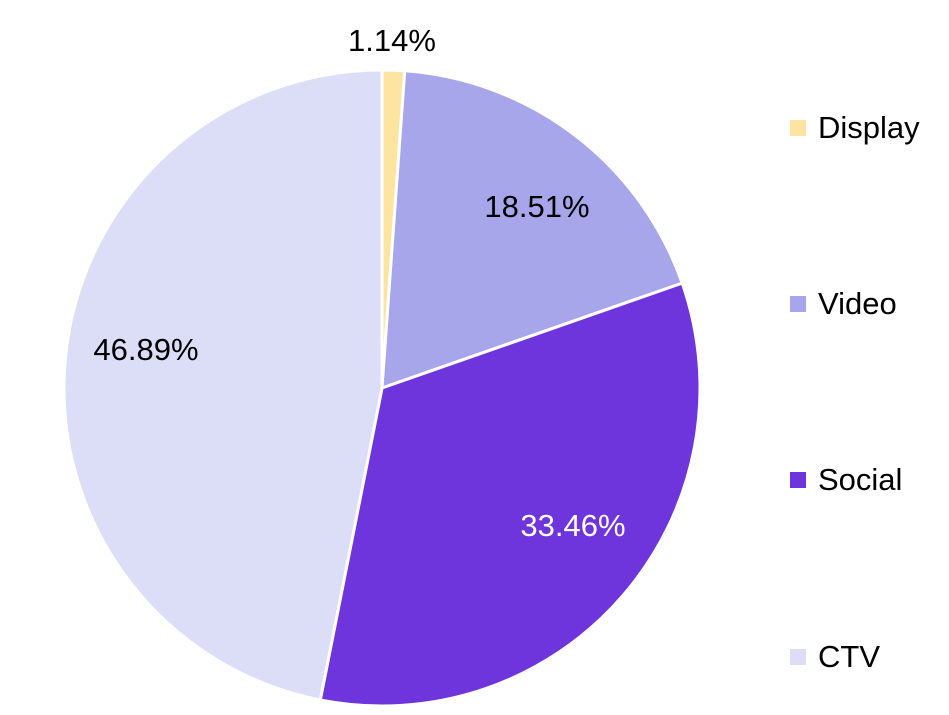  What do you see at coordinates (145, 349) in the screenshot?
I see `data-label-ctv: 46.89%` at bounding box center [145, 349].